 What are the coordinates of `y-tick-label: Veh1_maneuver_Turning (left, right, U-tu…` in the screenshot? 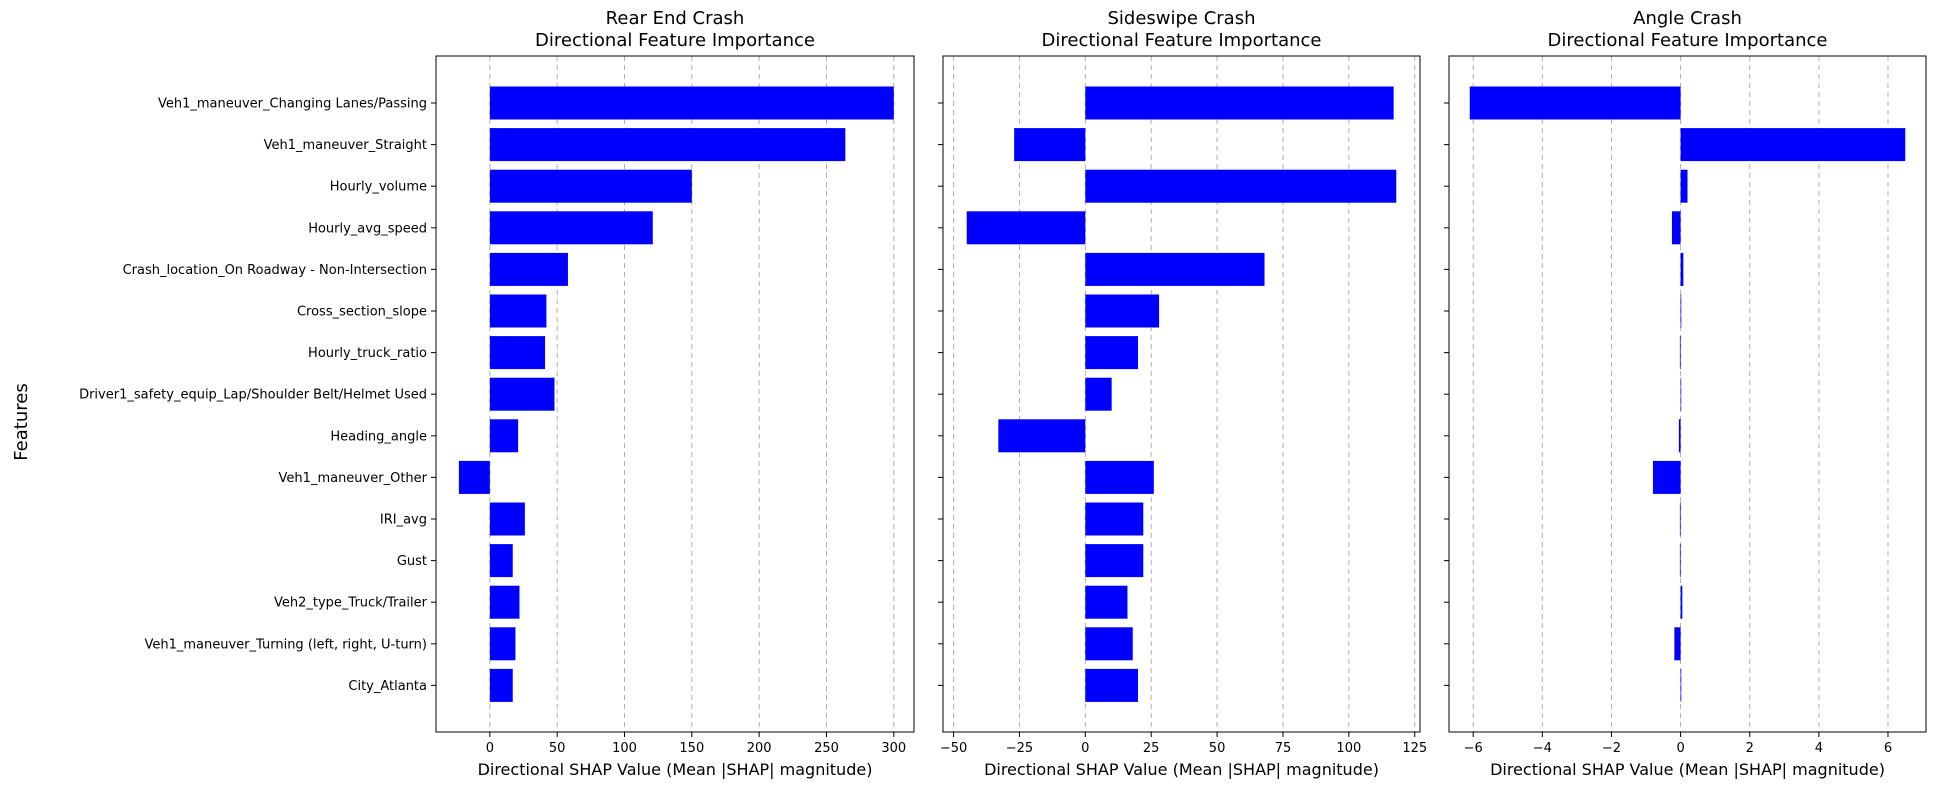 It's located at (285, 644).